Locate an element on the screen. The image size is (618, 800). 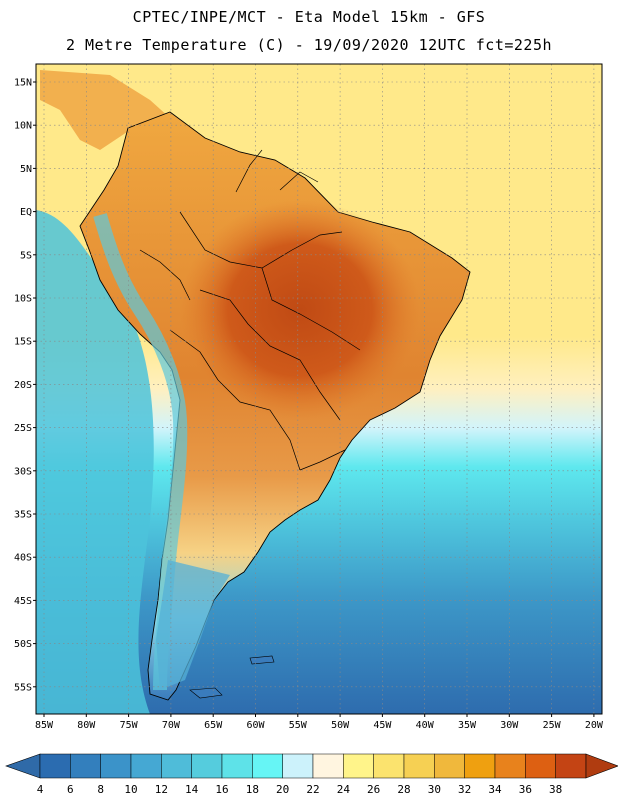
lat-label: 30S is located at coordinates (23, 471).